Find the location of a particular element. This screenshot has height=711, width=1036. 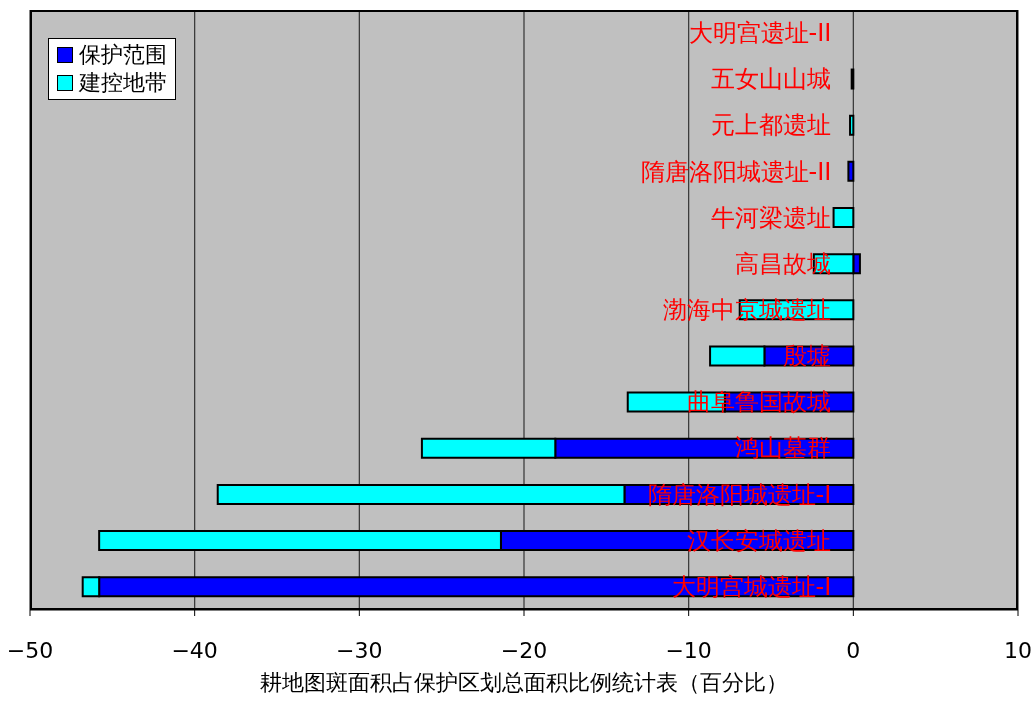

x-tick-label: 10 is located at coordinates (1018, 650).